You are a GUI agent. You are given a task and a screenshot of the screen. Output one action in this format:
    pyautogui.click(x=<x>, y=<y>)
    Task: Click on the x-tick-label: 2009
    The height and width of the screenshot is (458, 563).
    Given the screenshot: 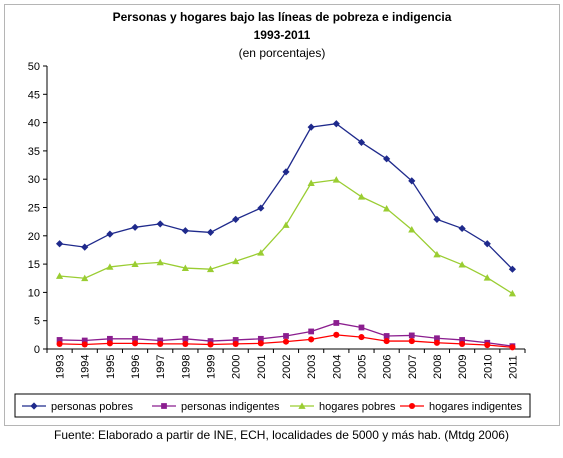 What is the action you would take?
    pyautogui.click(x=463, y=367)
    